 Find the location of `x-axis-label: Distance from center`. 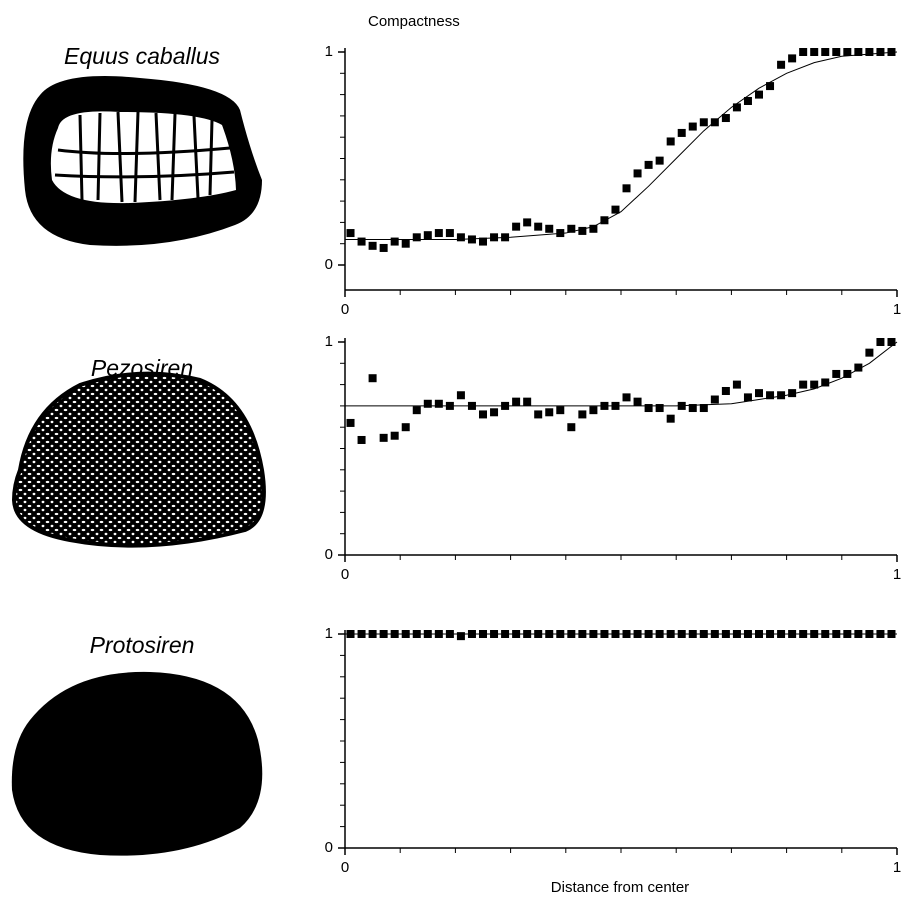

x-axis-label: Distance from center is located at coordinates (620, 887).